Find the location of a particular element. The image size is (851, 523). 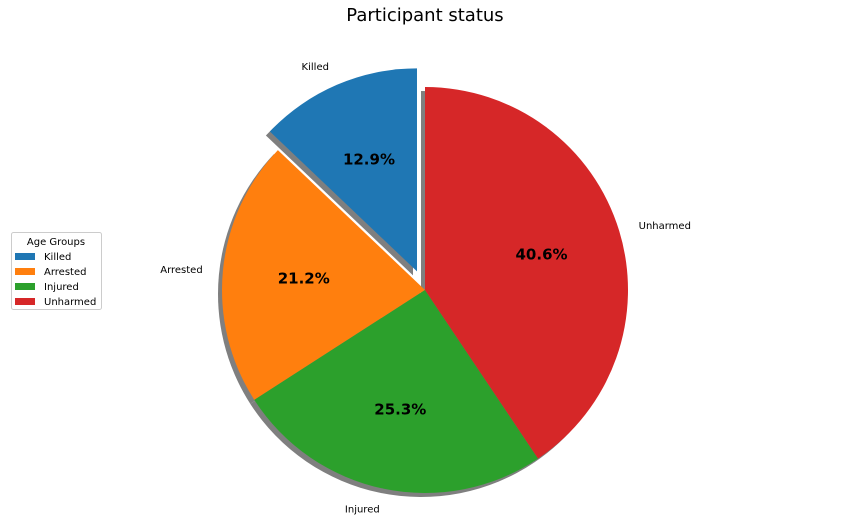

slice-injured is located at coordinates (396, 391).